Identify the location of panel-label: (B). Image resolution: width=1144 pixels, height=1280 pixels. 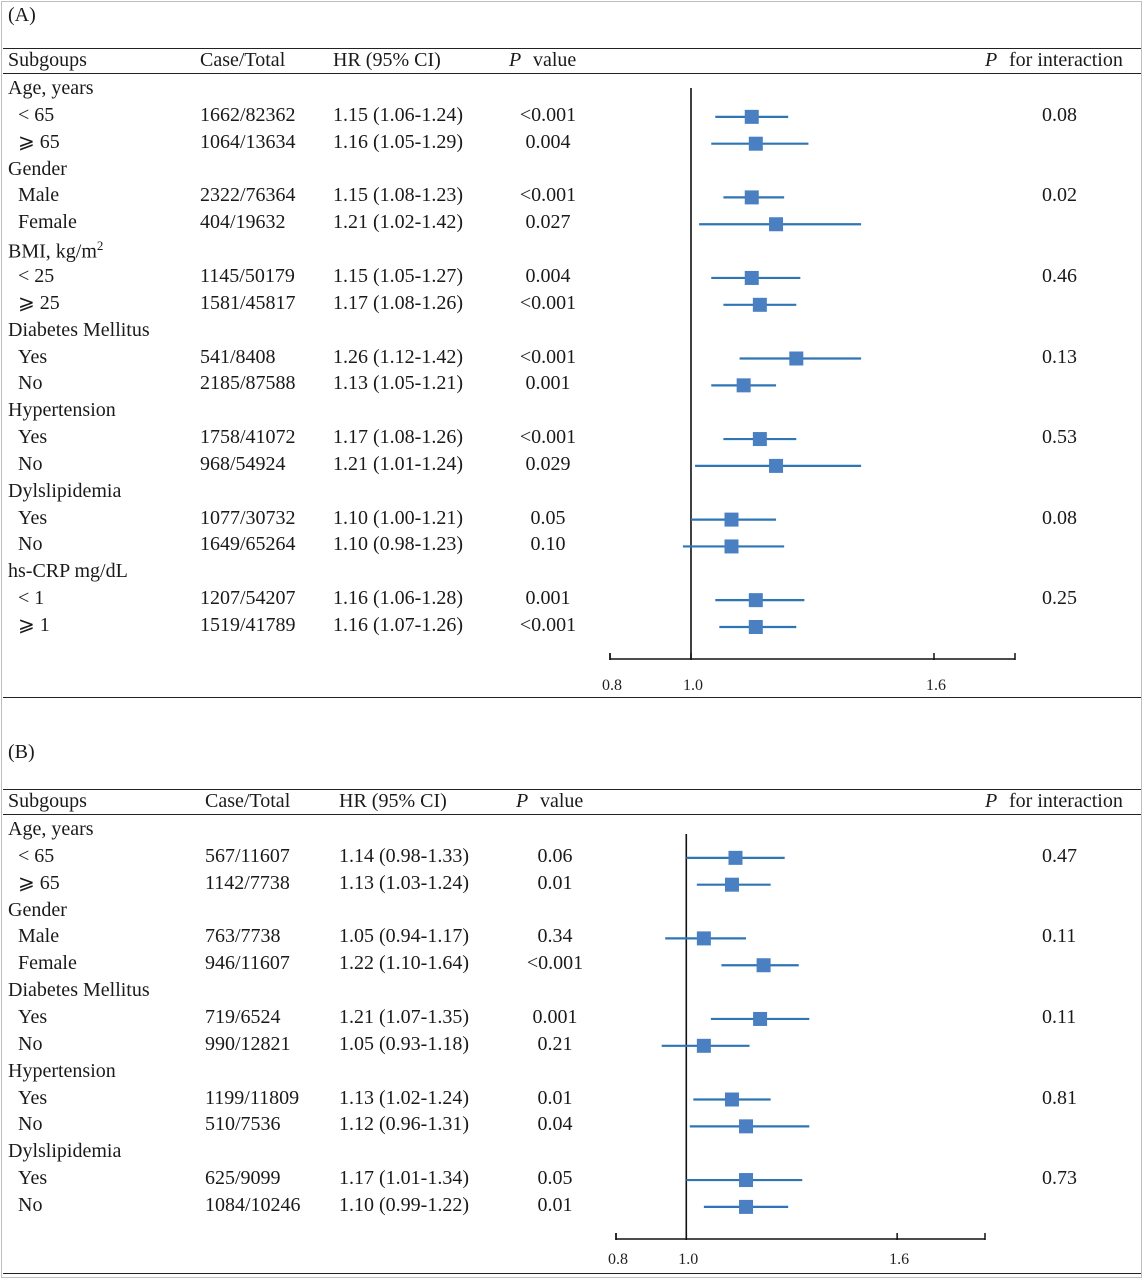
(21, 752).